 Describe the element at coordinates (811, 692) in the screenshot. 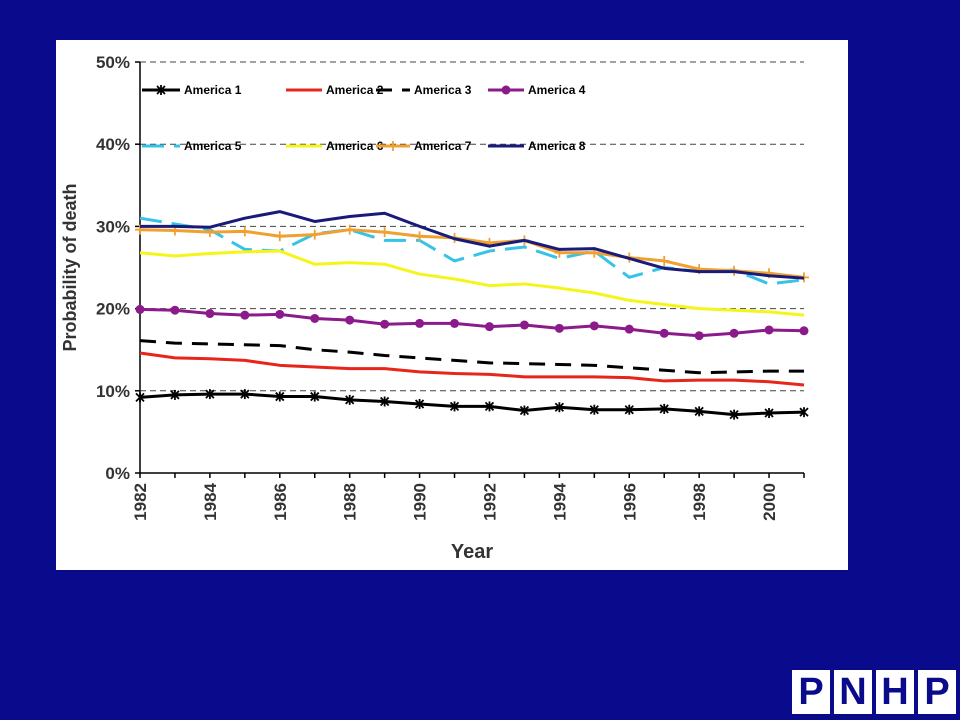

I see `logo-letter-p1: P` at that location.